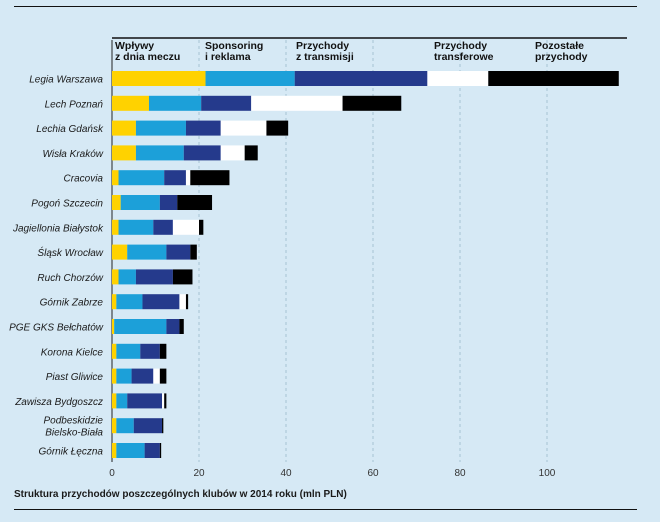 The height and width of the screenshot is (522, 660). I want to click on category-label: Zawisza Bydgoszcz, so click(58, 402).